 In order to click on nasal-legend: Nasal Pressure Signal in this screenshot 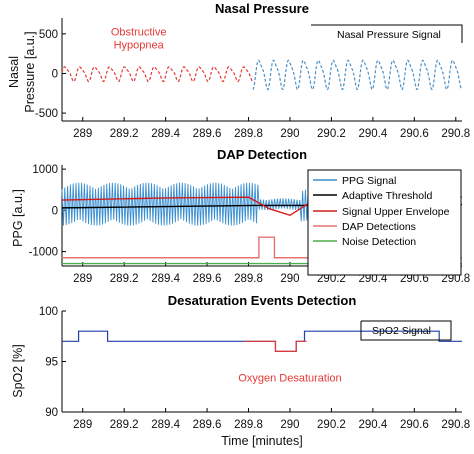, I will do `click(387, 33)`.